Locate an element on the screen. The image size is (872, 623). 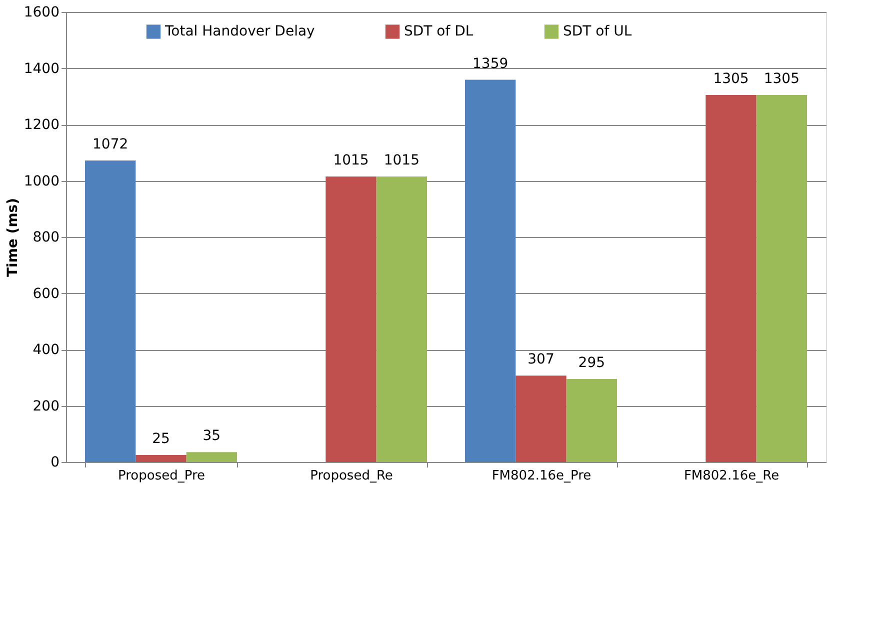
x-tick-label: FM802.16e_Pre is located at coordinates (542, 476).